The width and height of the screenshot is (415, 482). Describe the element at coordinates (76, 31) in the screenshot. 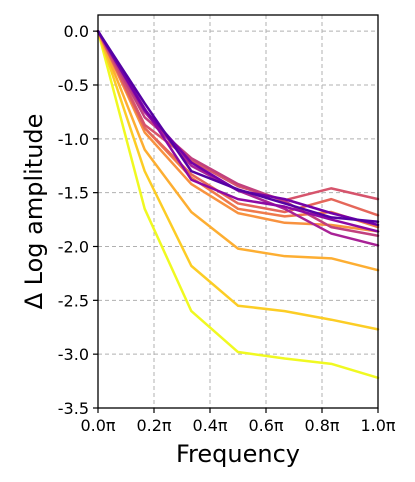

I see `y-tick-label: 0.0` at that location.